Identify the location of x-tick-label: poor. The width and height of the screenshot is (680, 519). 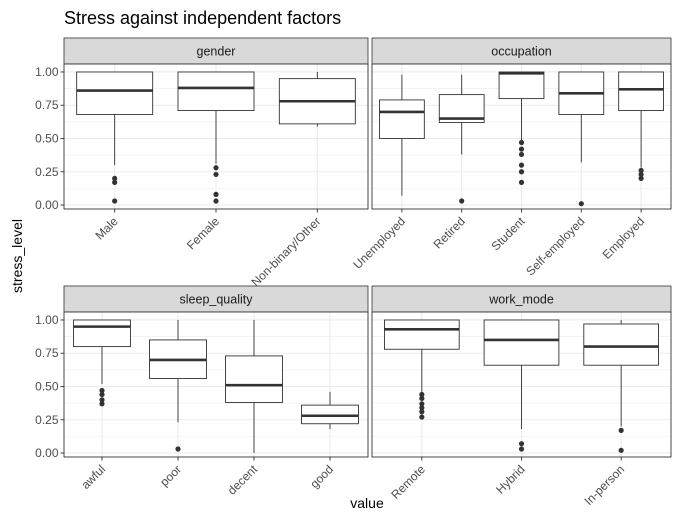
(170, 475).